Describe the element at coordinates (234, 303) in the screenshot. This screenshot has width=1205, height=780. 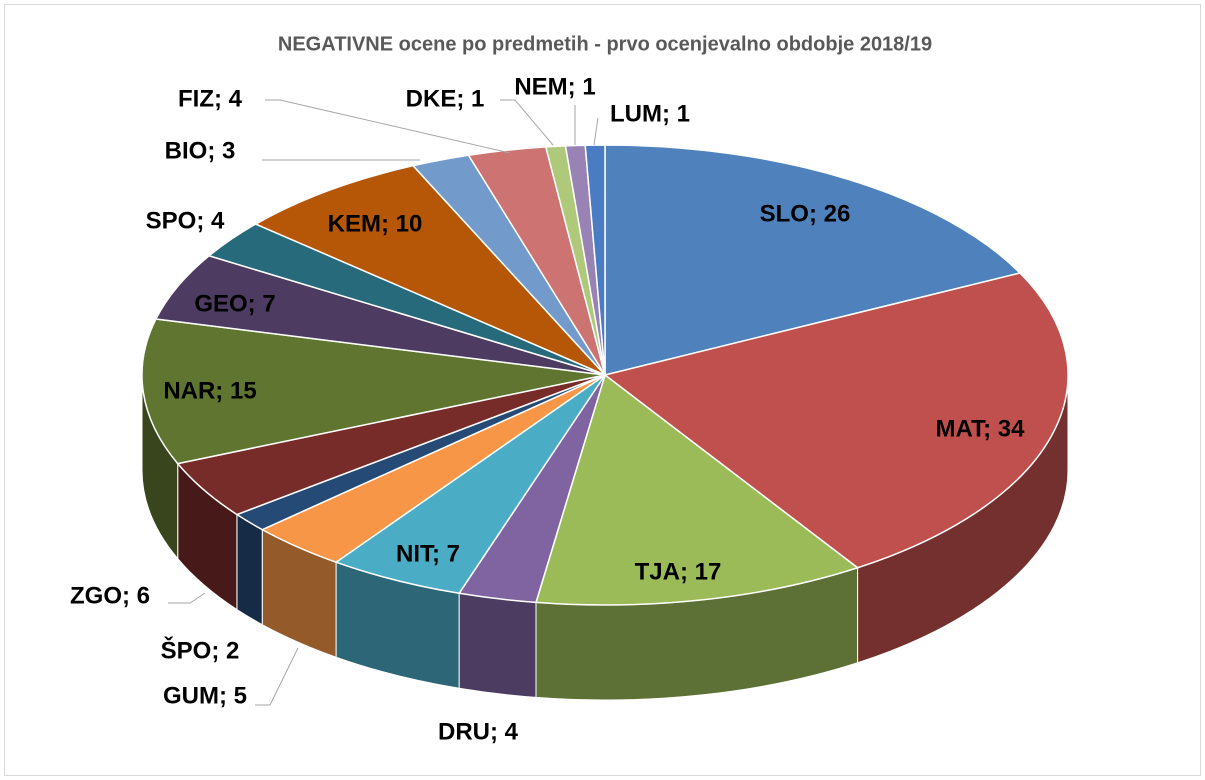
I see `data-label: GEO; 7` at that location.